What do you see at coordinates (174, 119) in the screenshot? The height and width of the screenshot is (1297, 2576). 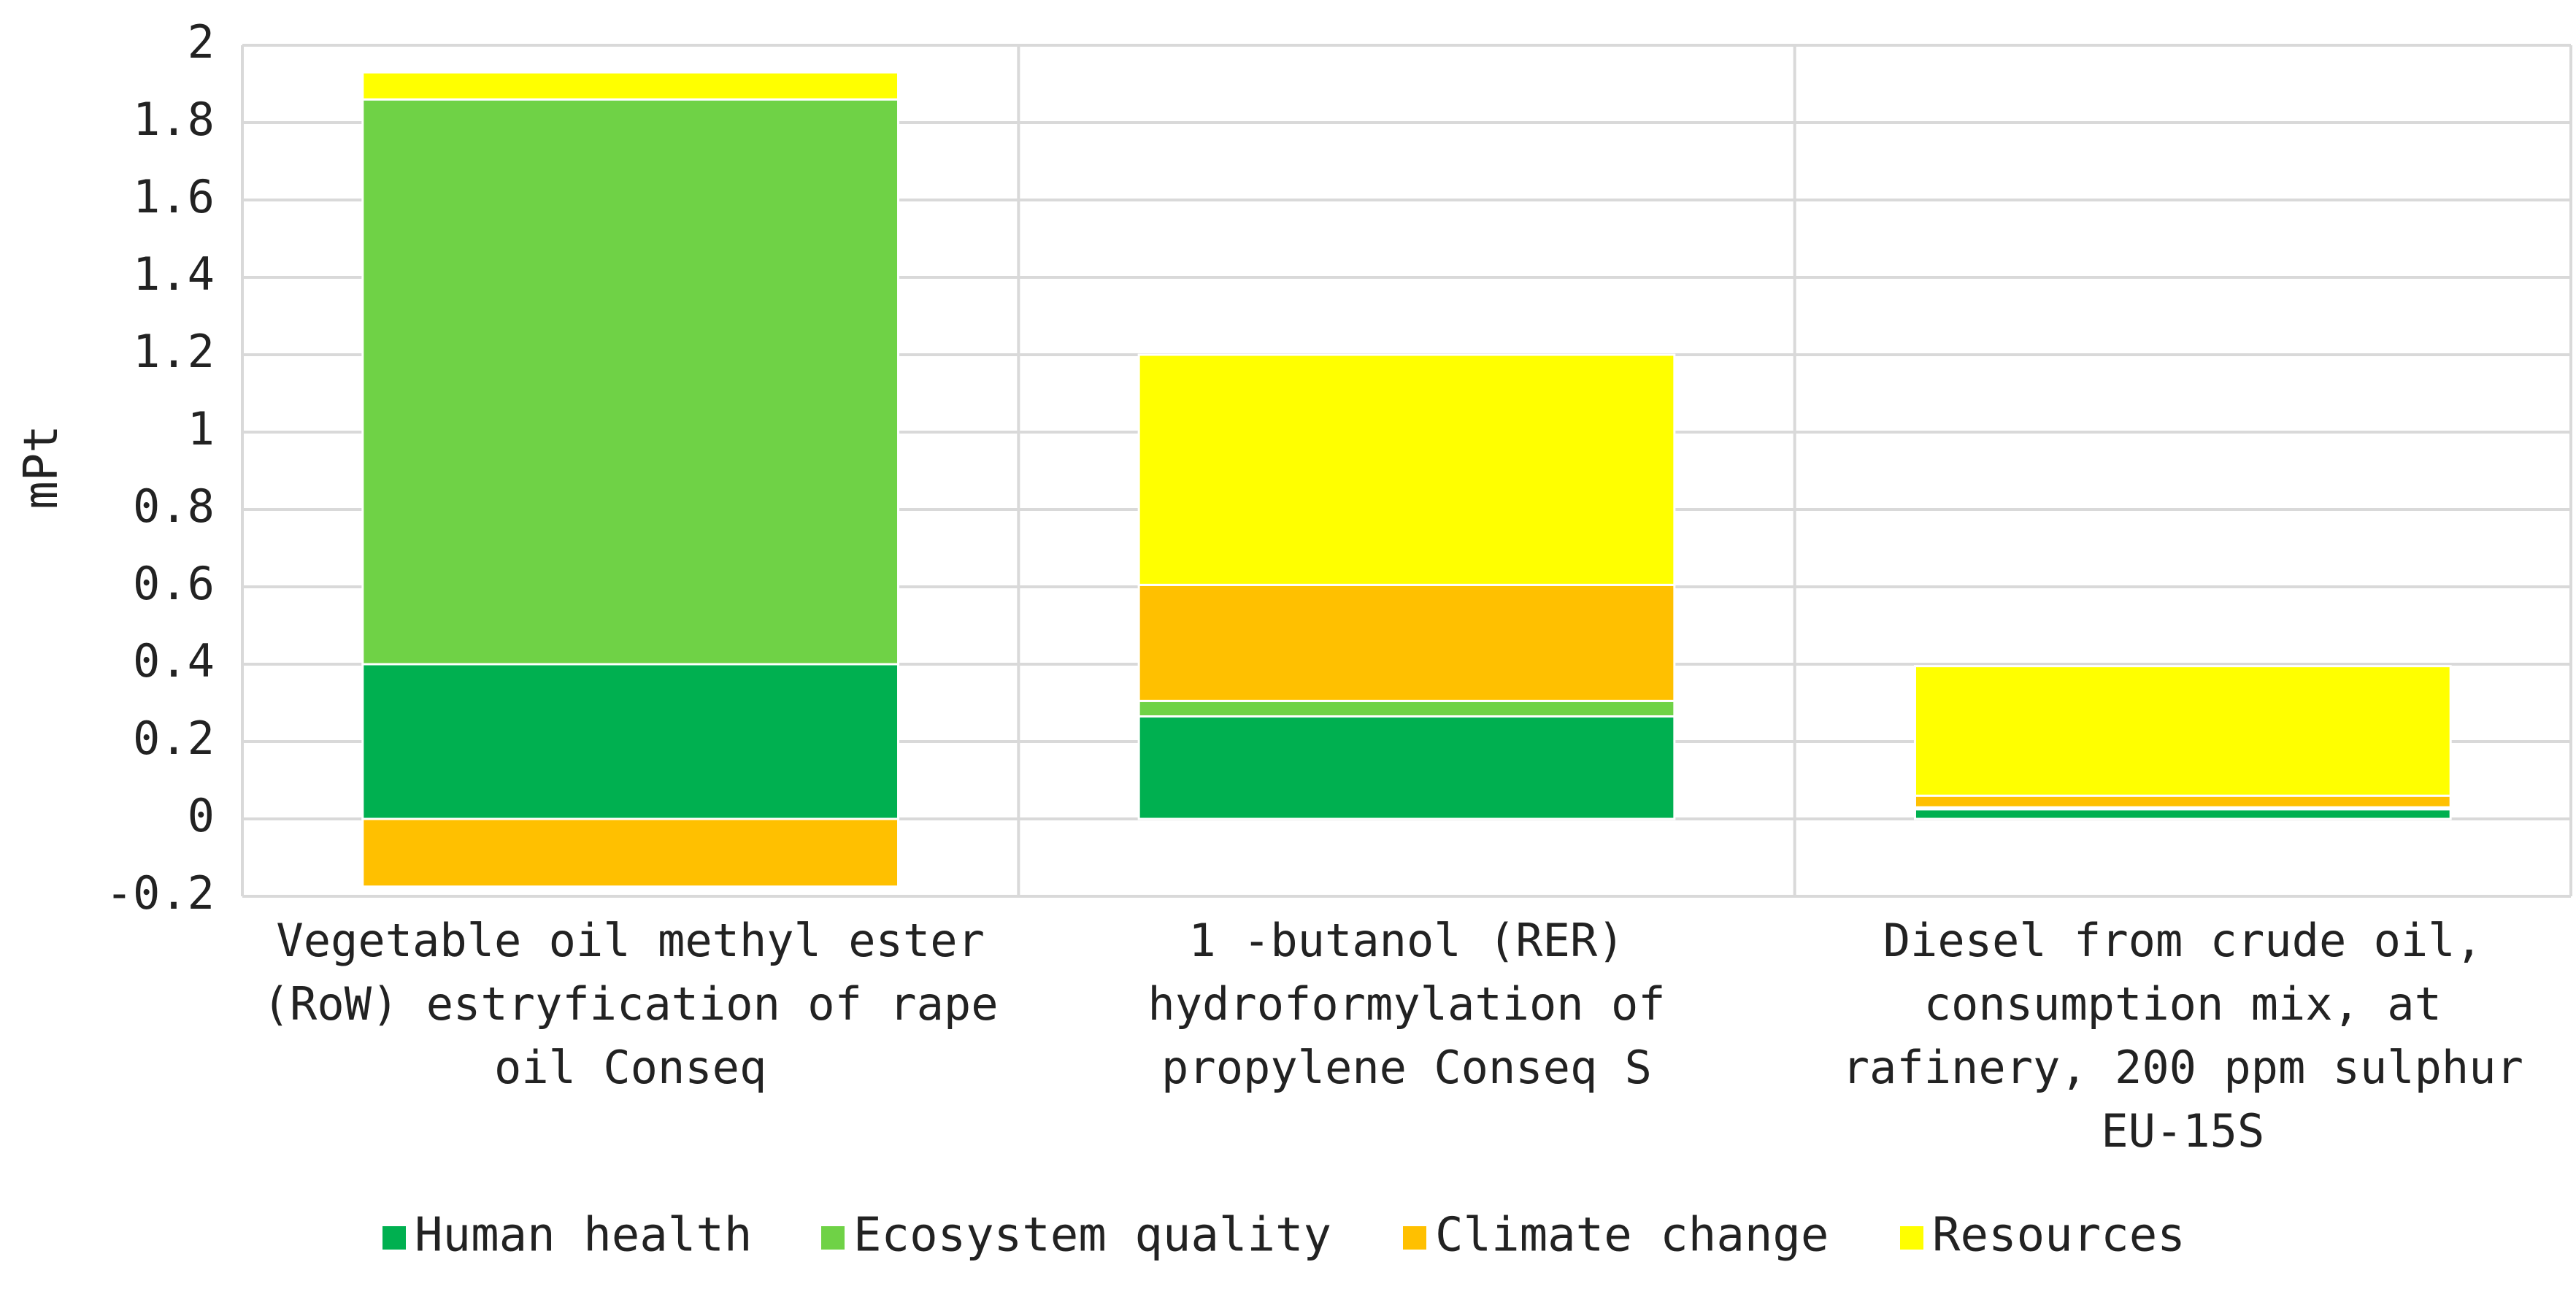 I see `y-tick-label: 1.8` at bounding box center [174, 119].